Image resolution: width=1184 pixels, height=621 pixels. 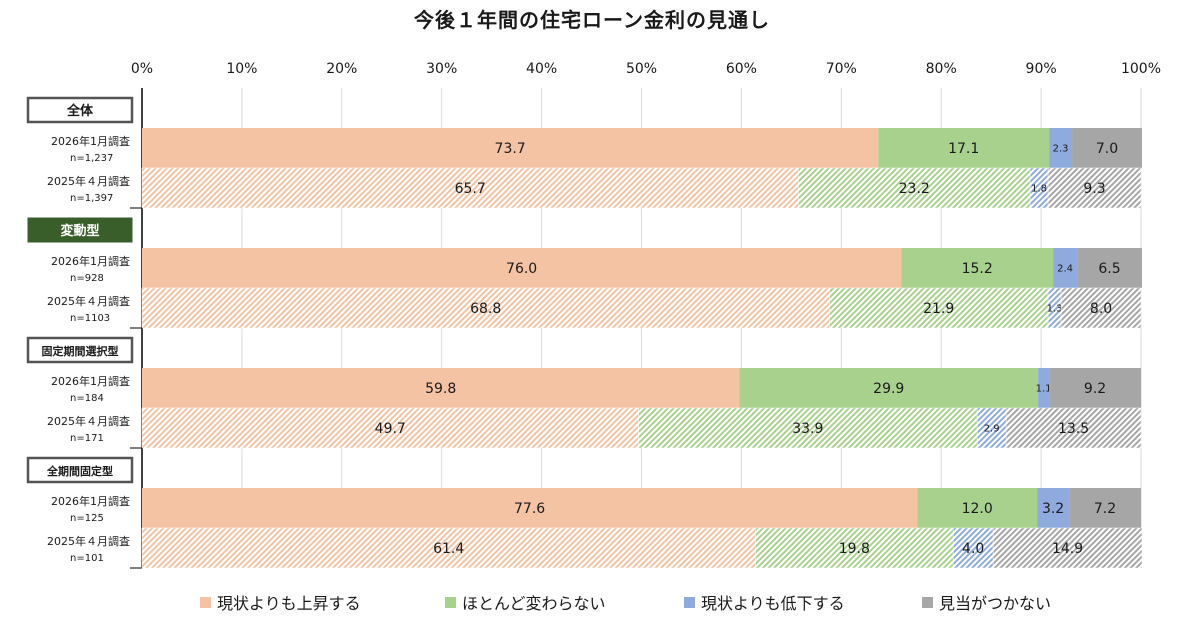 What do you see at coordinates (87, 558) in the screenshot?
I see `row-sample-size: n=101` at bounding box center [87, 558].